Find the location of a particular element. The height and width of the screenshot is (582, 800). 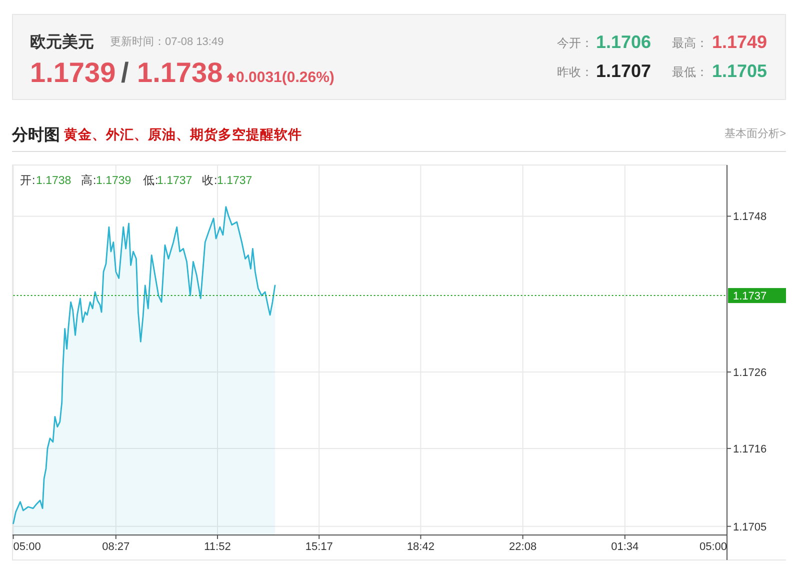

ref-line-label: 1.1737 is located at coordinates (750, 296).